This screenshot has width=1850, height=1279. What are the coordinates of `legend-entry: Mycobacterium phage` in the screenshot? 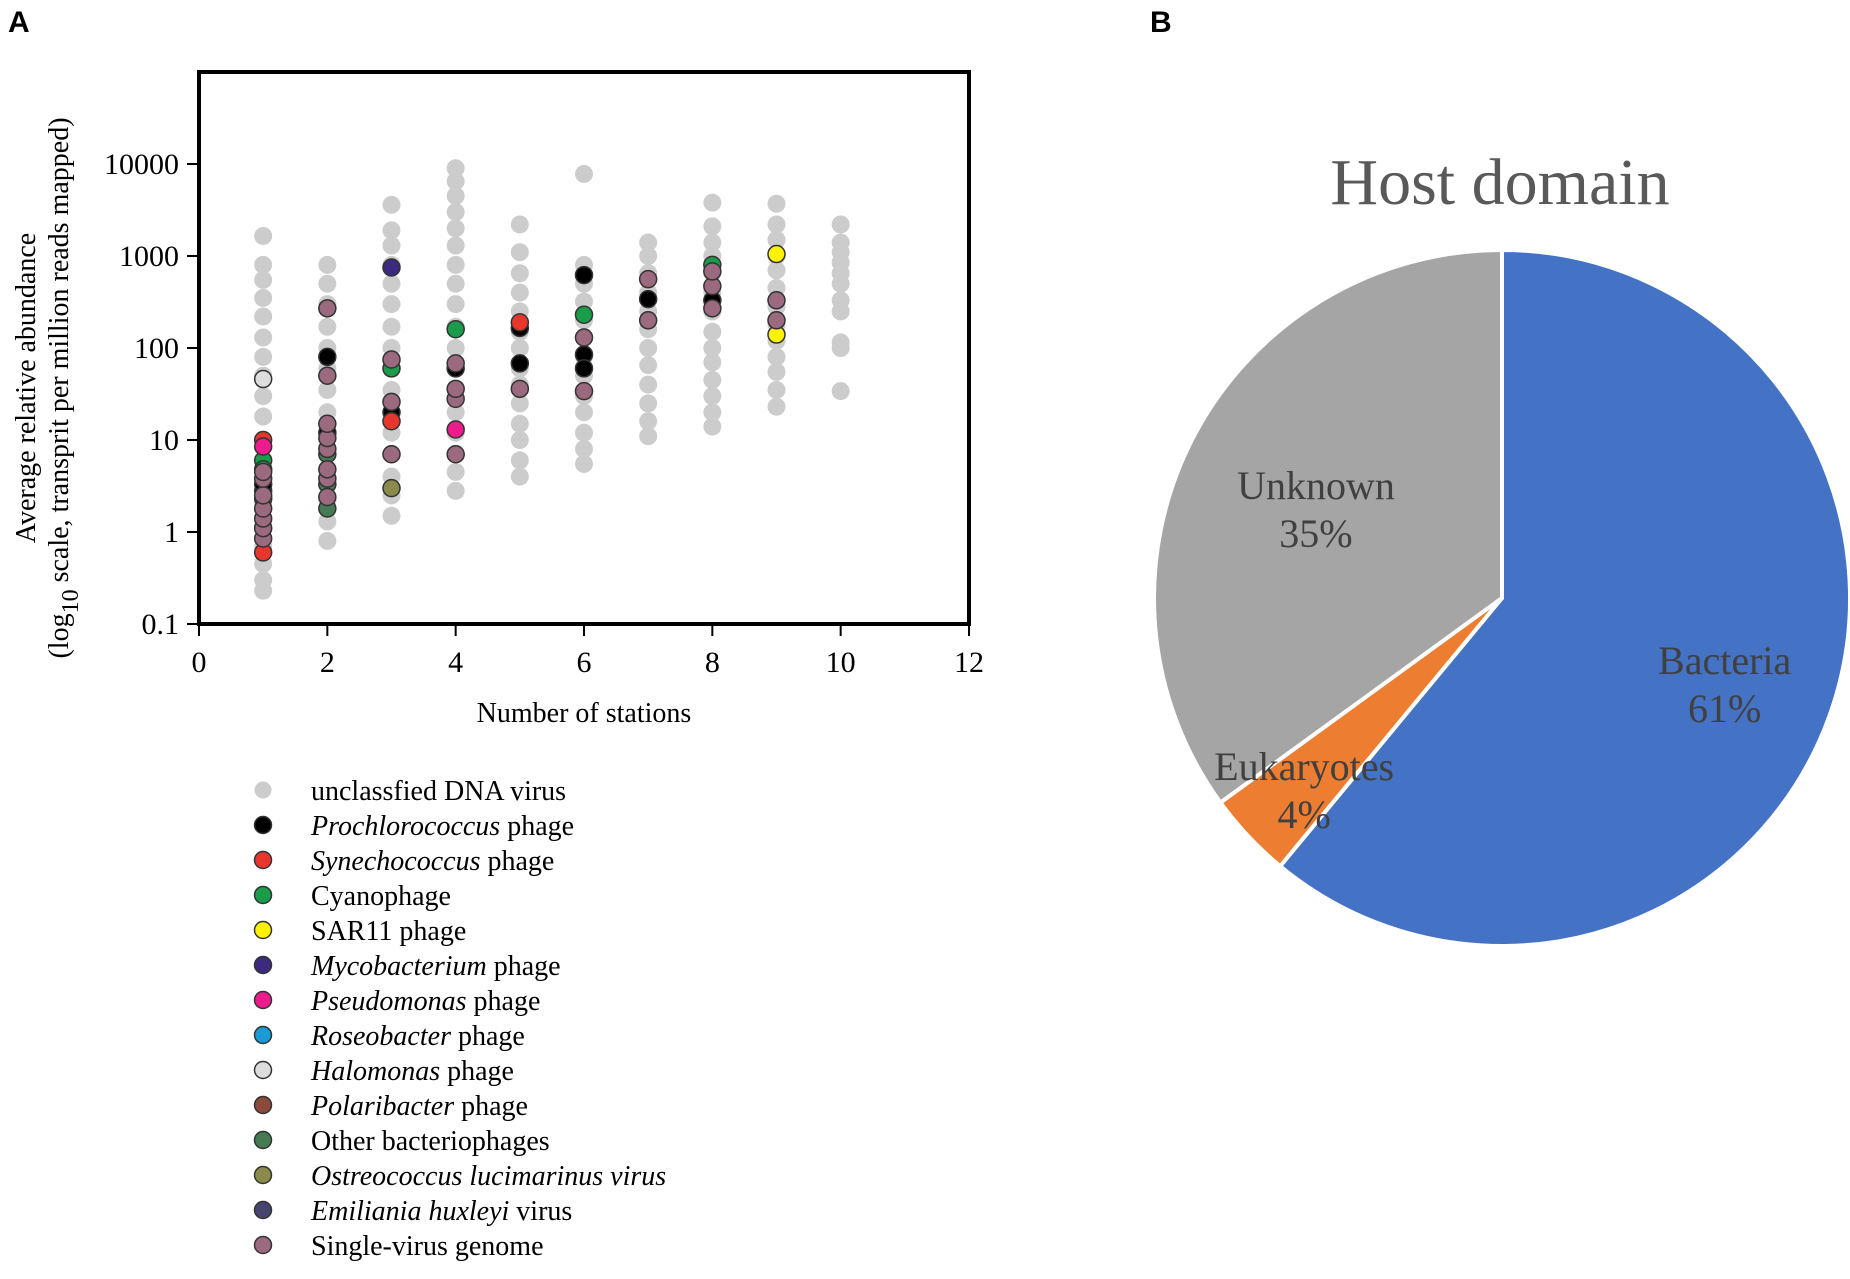 It's located at (435, 966).